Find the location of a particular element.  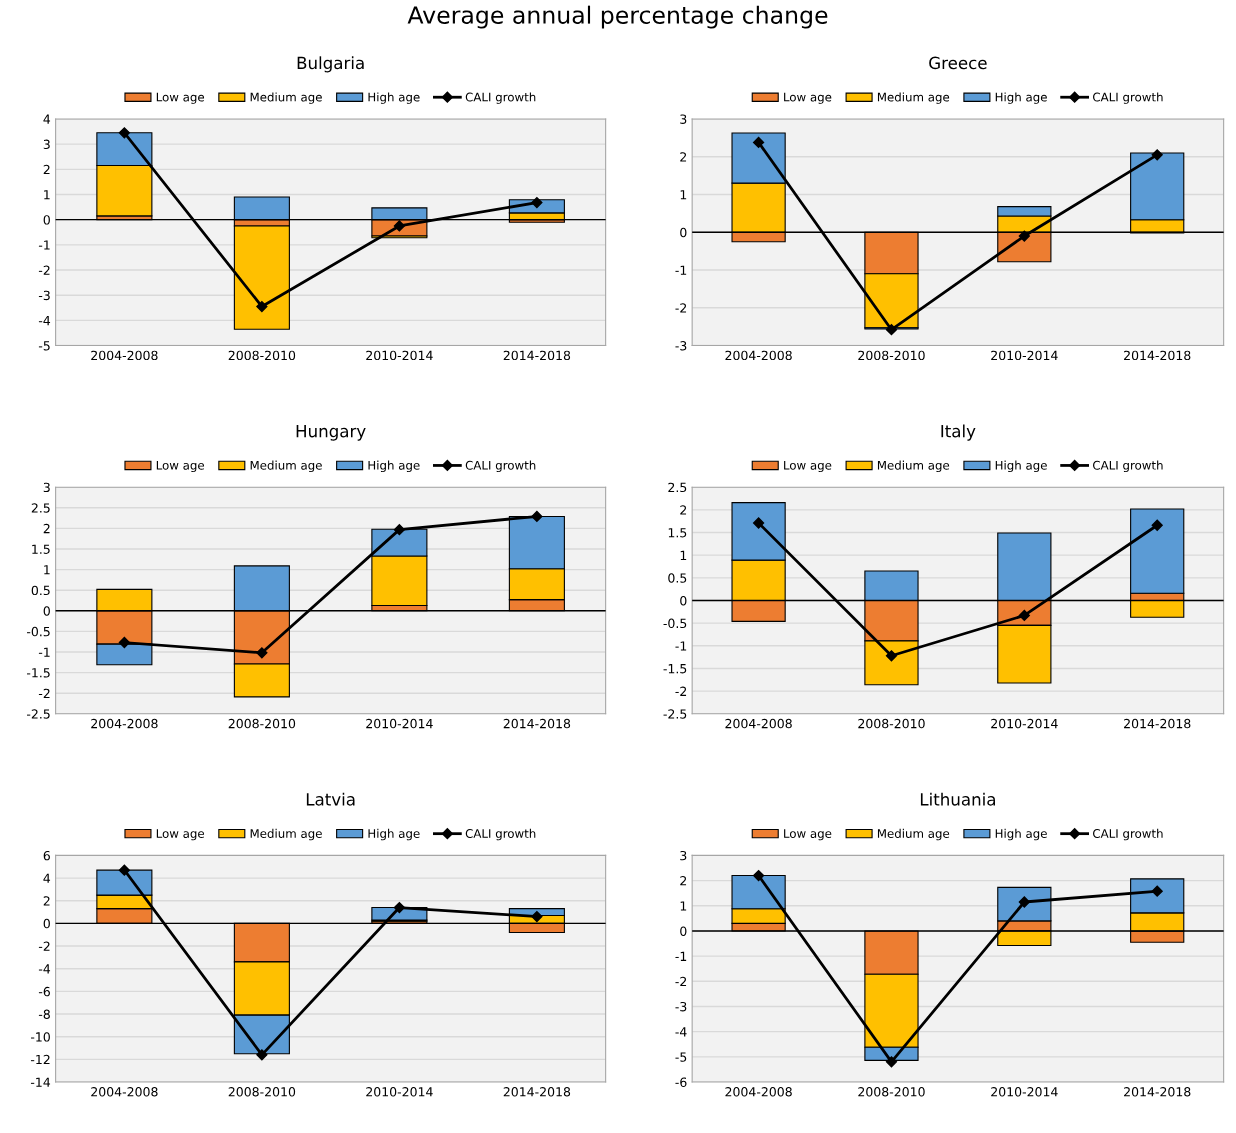

text: Average annual percentage change is located at coordinates (617, 17).